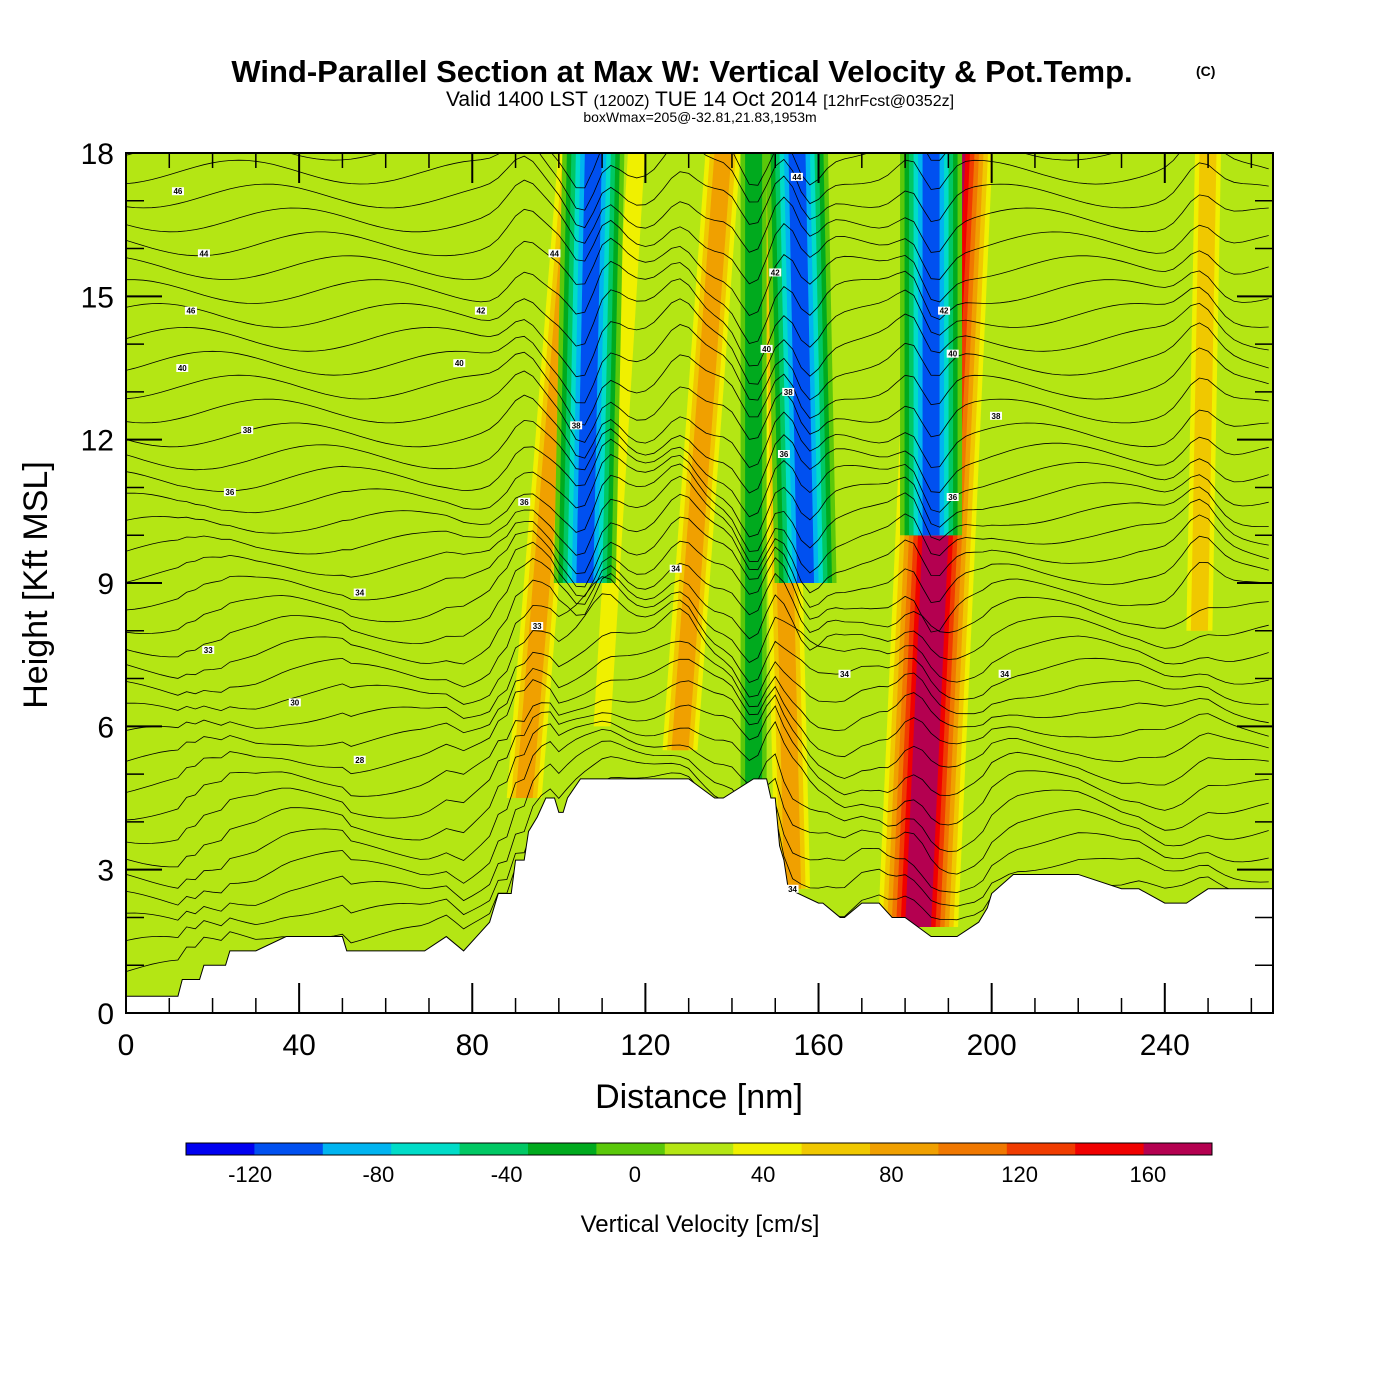  Describe the element at coordinates (888, 101) in the screenshot. I see `forecast-info: [12hrFcst@0352z]` at that location.